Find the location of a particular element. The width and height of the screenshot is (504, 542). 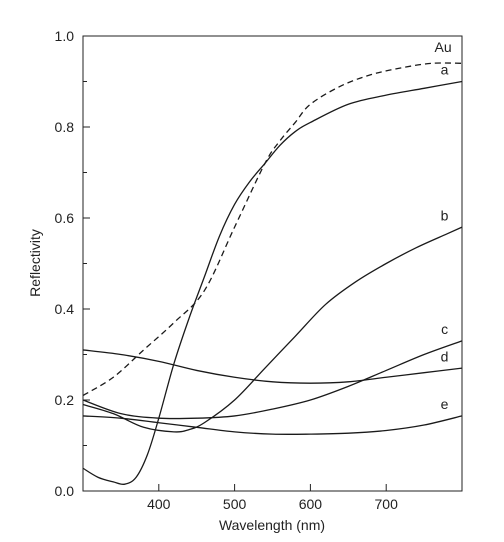

x-tick-label: 400 is located at coordinates (159, 504).